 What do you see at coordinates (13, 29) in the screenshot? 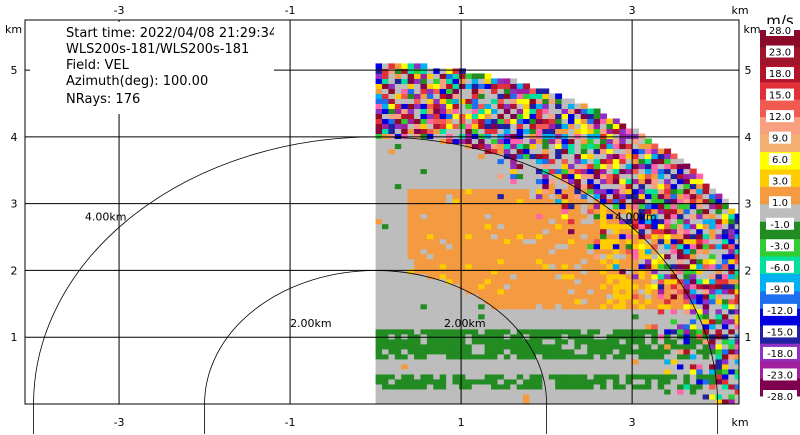
I see `km-unit-left: km` at bounding box center [13, 29].